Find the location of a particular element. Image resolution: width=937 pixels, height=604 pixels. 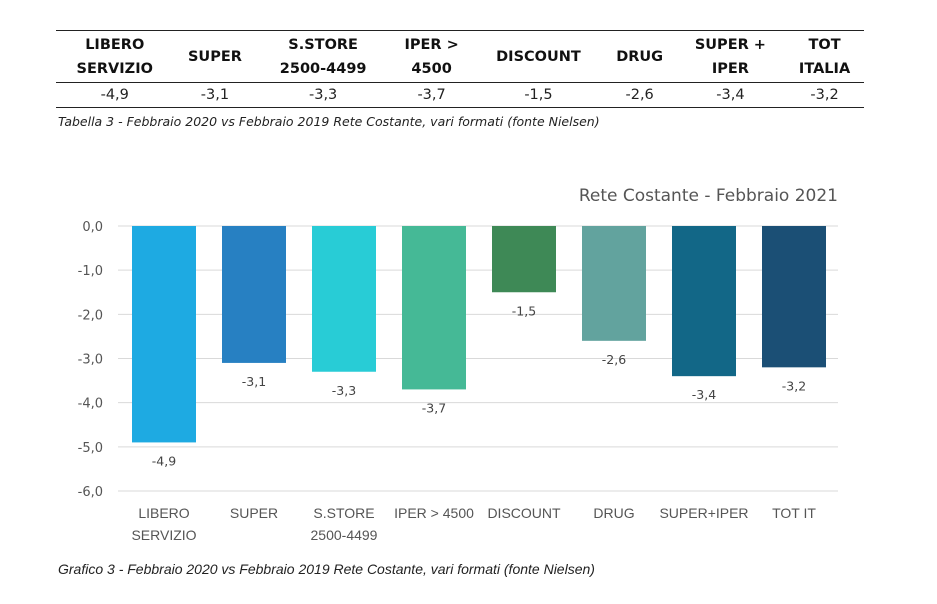

table-cell: -3,1 is located at coordinates (215, 95).